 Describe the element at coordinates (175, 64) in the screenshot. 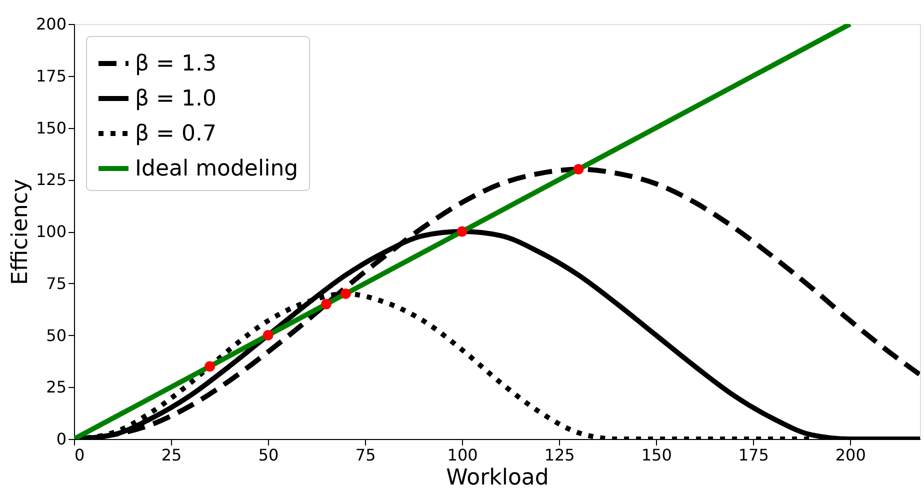

I see `legend-label: β = 1.3` at that location.